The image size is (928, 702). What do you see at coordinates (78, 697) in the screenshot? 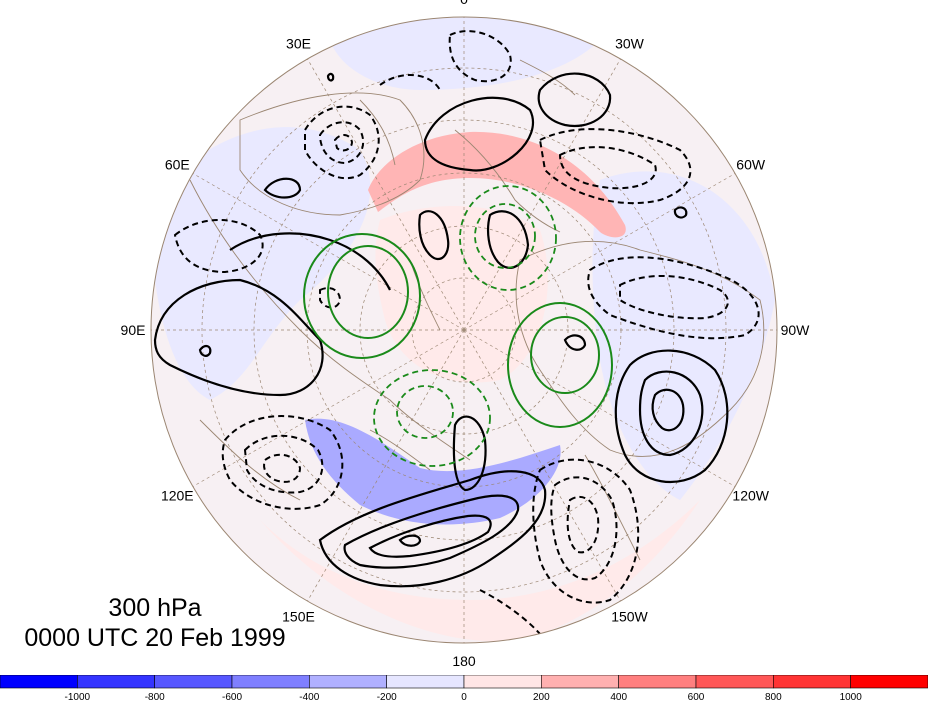
I see `colorbar-tick-label: -1000` at bounding box center [78, 697].